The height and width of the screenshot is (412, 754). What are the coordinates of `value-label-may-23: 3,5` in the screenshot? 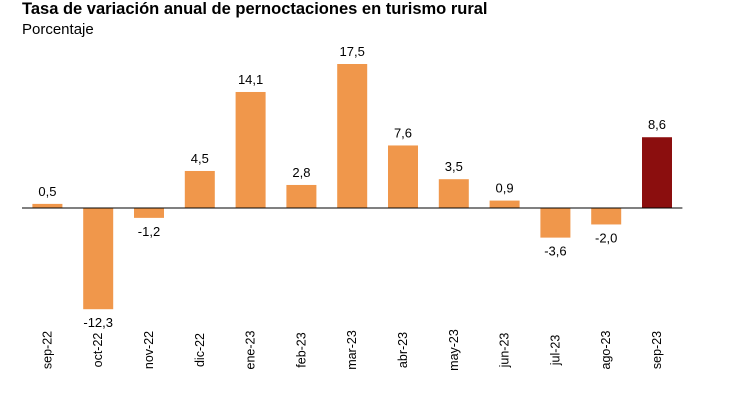 It's located at (454, 166).